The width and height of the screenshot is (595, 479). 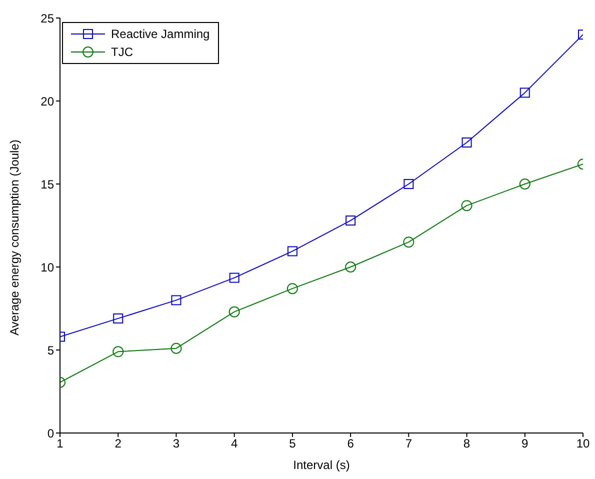 What do you see at coordinates (321, 465) in the screenshot?
I see `x-axis-title: Interval (s)` at bounding box center [321, 465].